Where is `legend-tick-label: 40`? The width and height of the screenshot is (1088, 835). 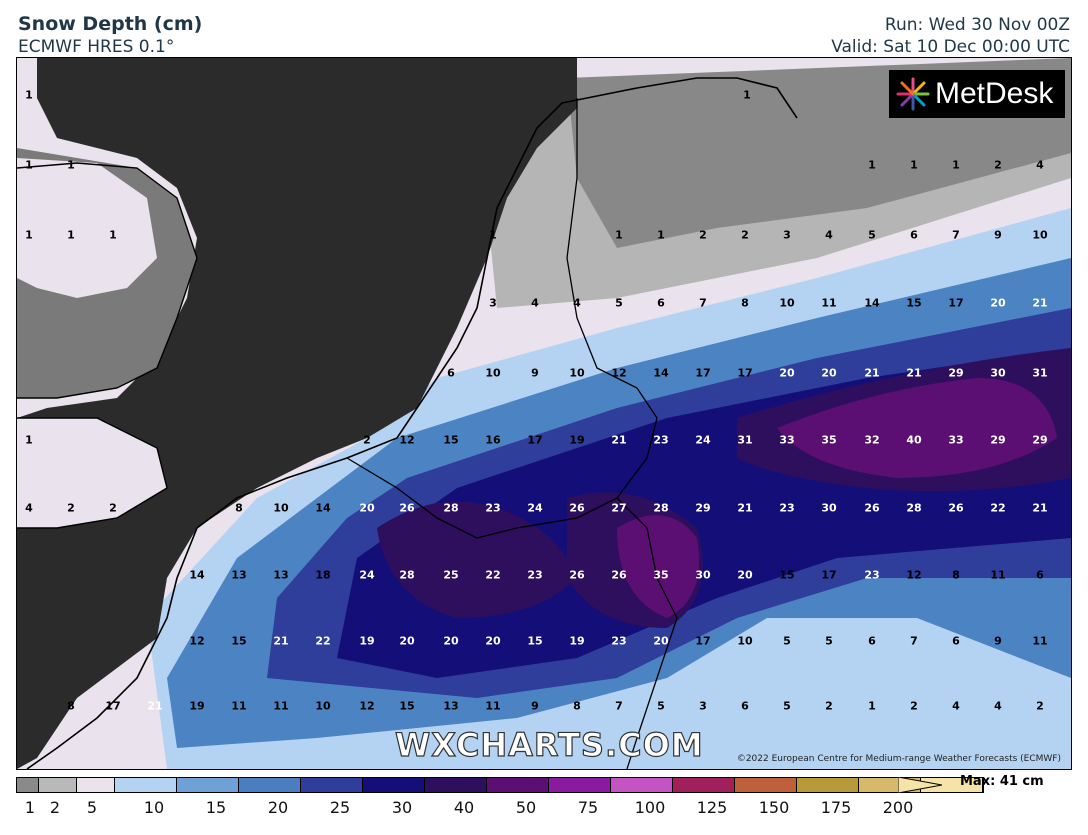 legend-tick-label: 40 is located at coordinates (464, 807).